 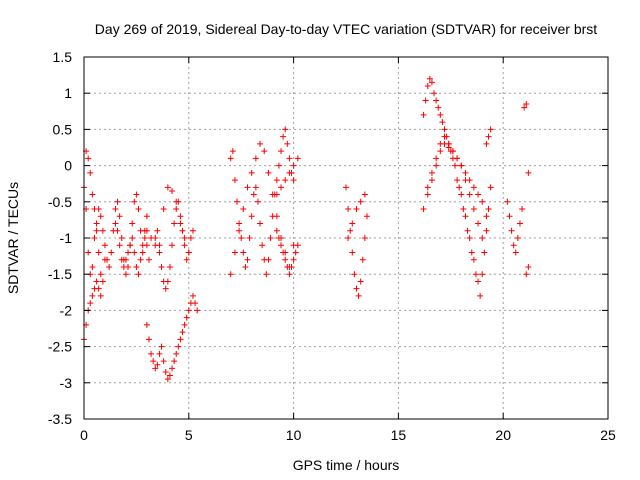 I want to click on y-tick-label: -1.5, so click(x=60, y=274).